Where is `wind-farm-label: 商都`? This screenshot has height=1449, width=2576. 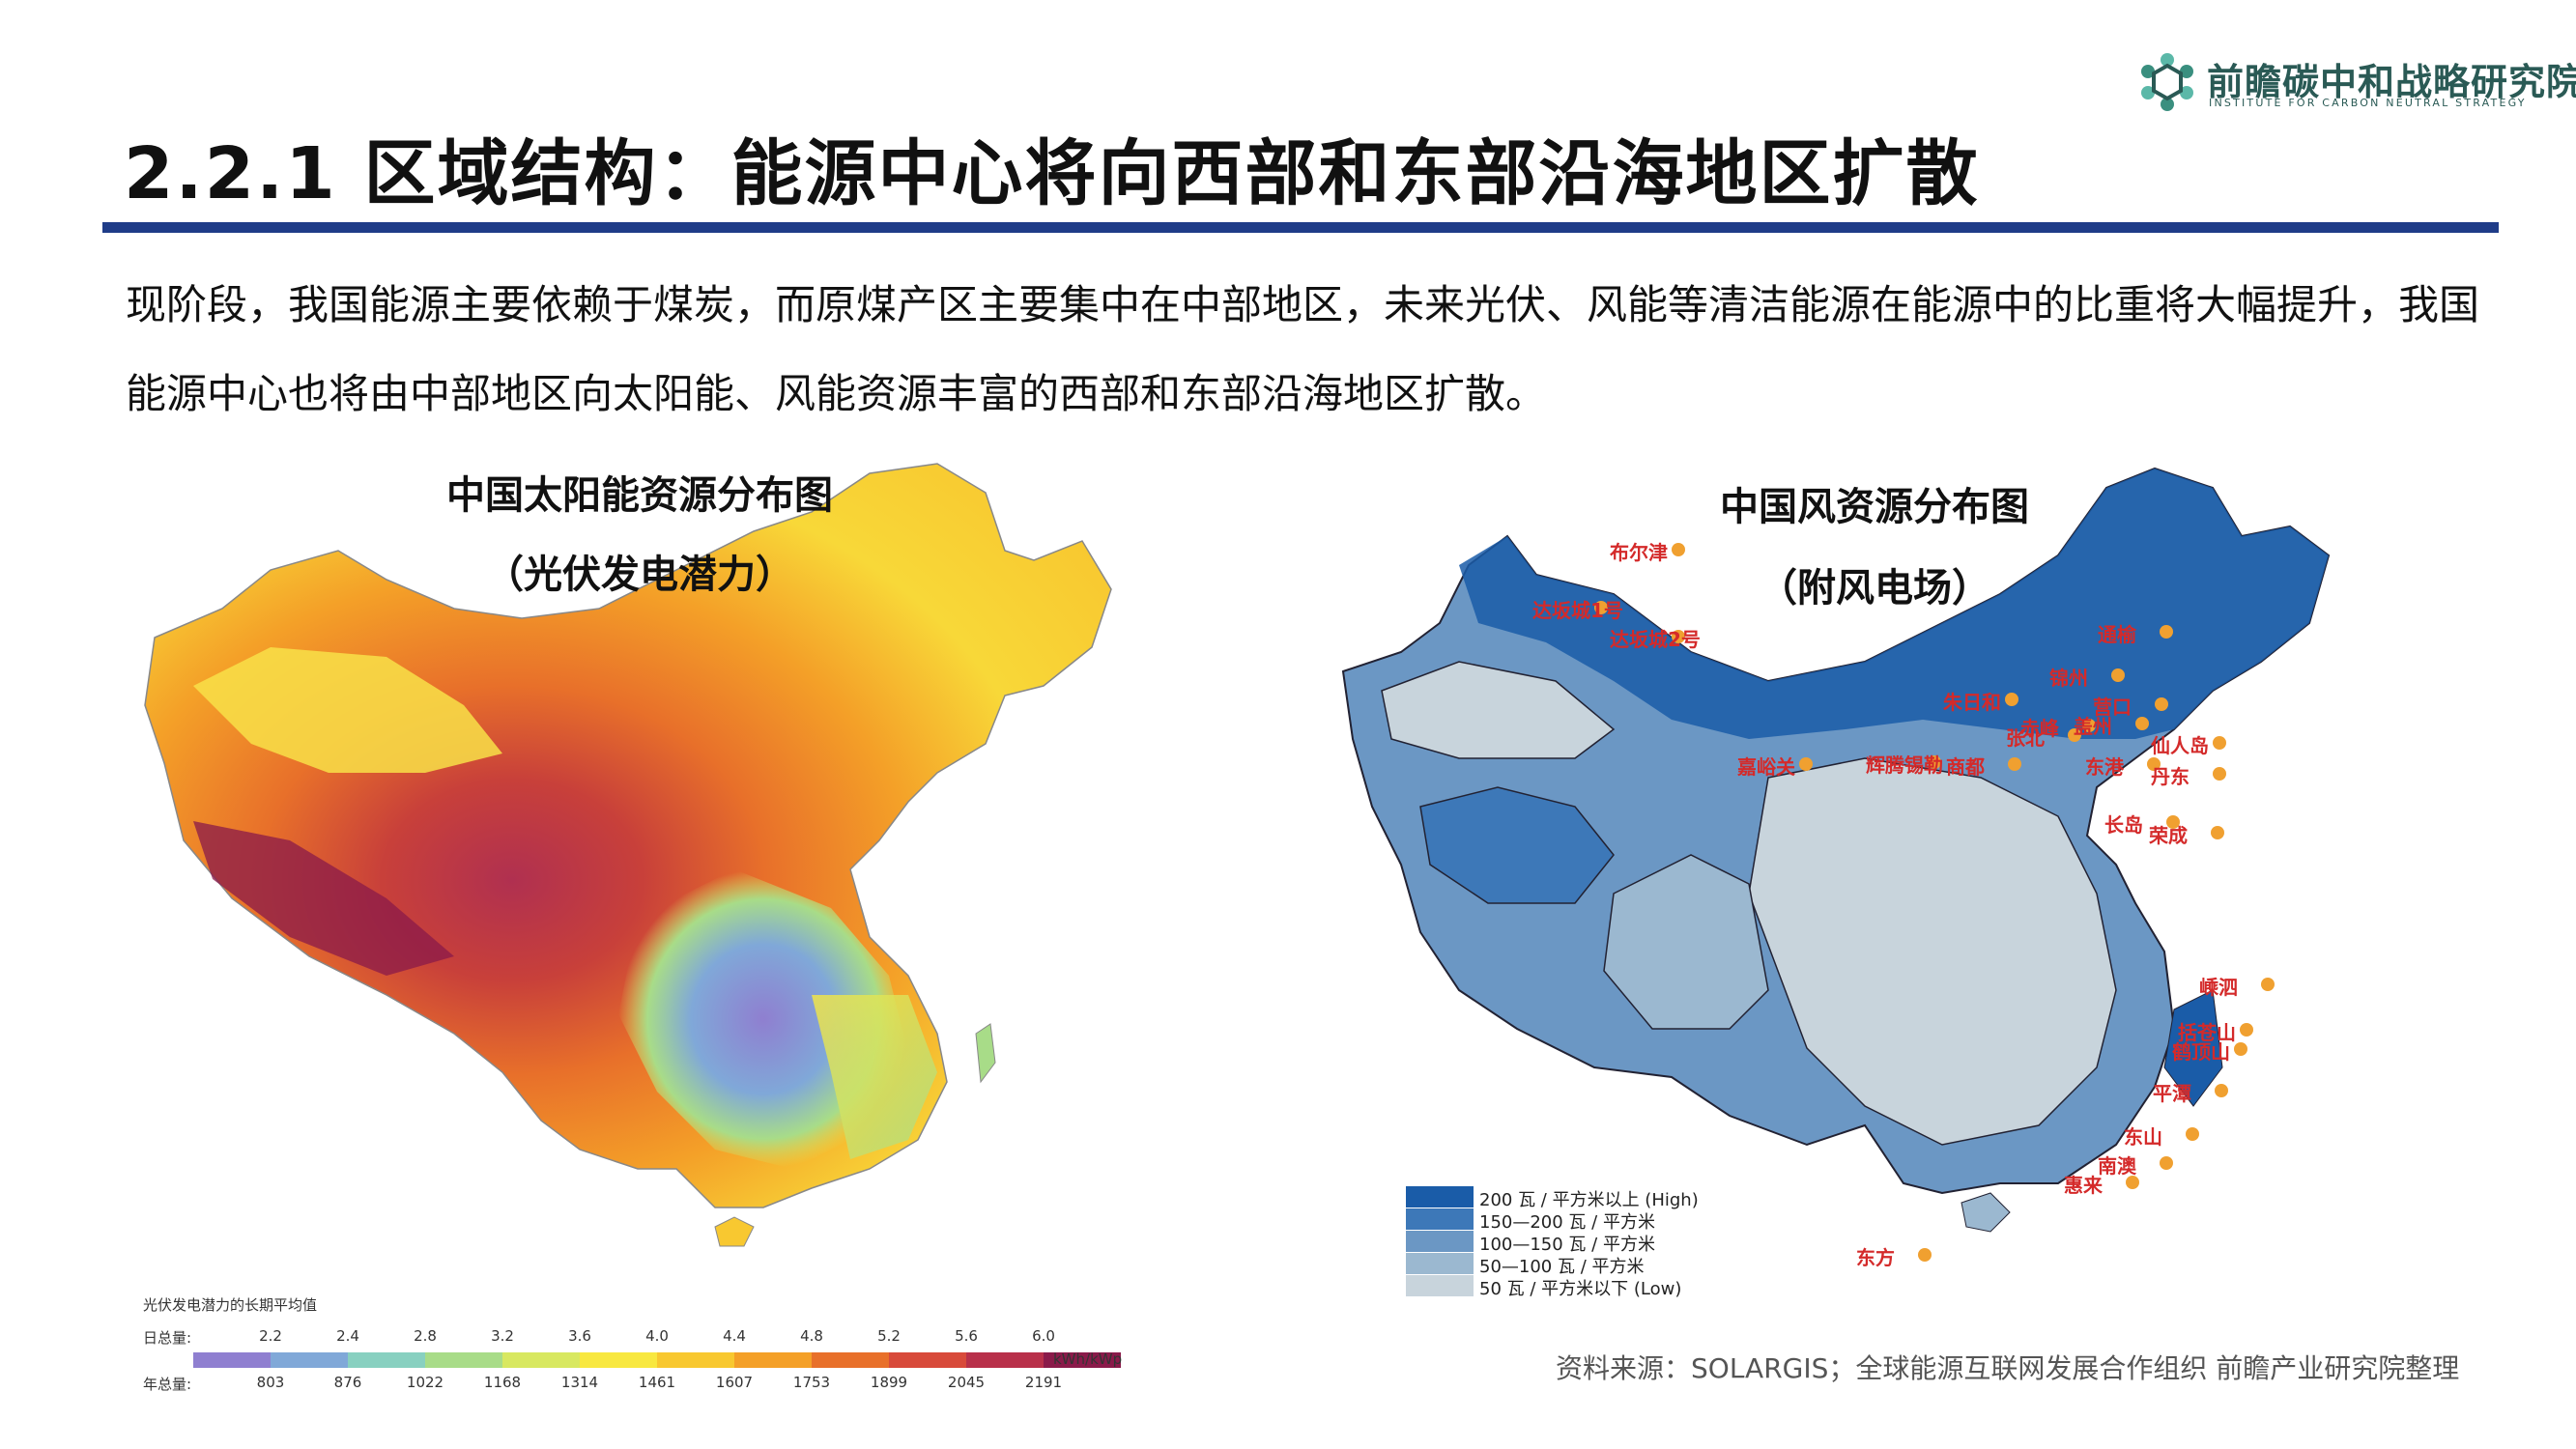
wind-farm-label: 商都 is located at coordinates (1966, 767).